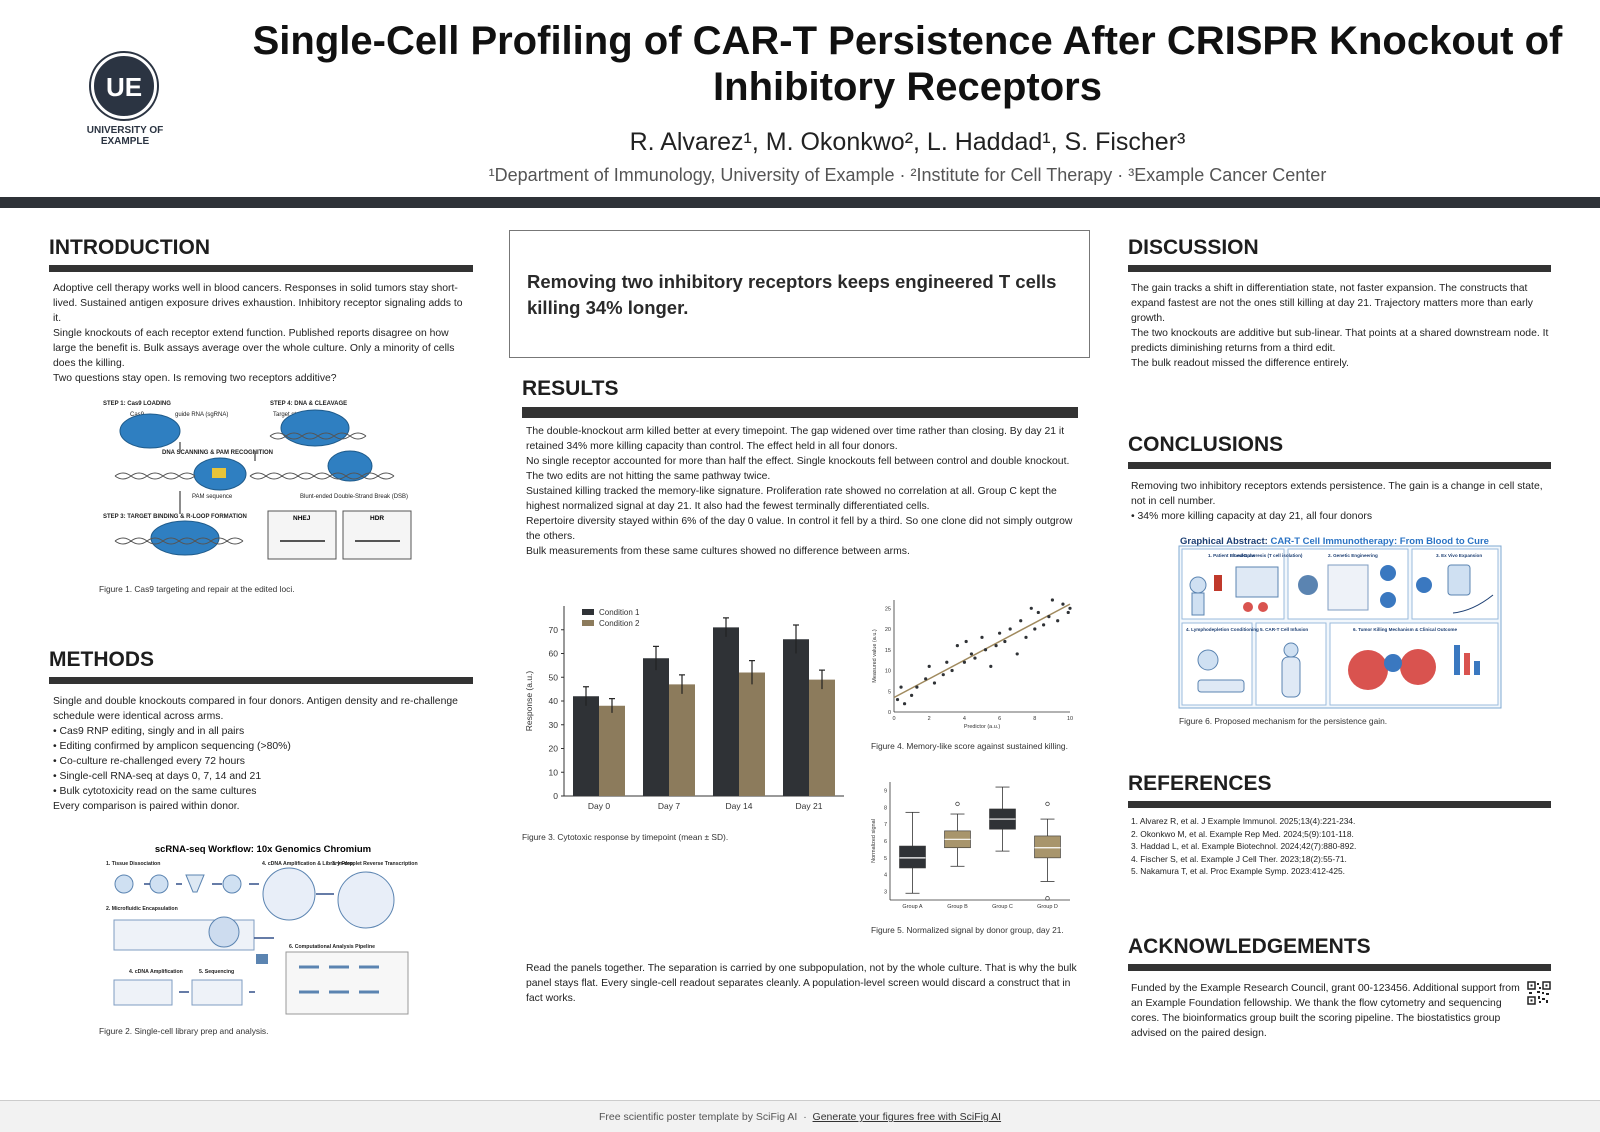 The width and height of the screenshot is (1600, 1132). I want to click on acknowledgements-heading: ACKNOWLEDGEMENTS, so click(1249, 946).